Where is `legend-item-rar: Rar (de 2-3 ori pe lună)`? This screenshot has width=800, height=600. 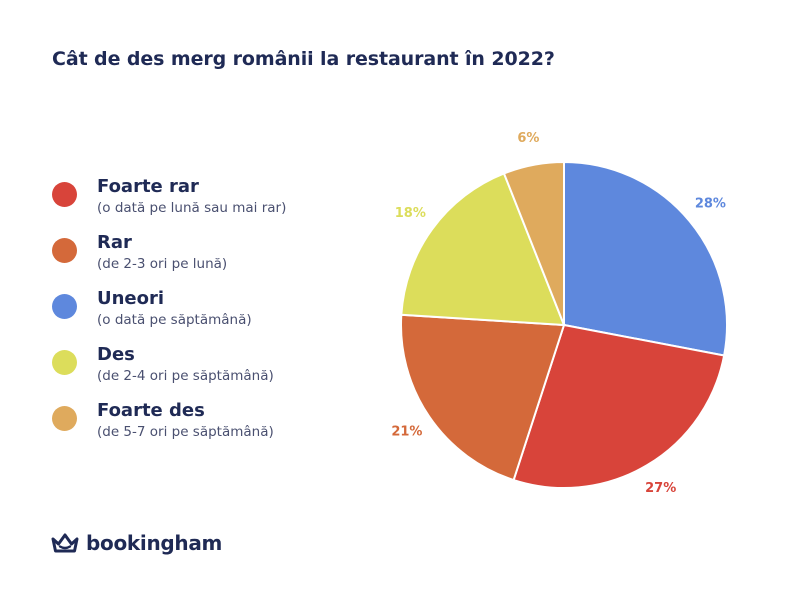 legend-item-rar: Rar (de 2-3 ori pe lună) is located at coordinates (202, 260).